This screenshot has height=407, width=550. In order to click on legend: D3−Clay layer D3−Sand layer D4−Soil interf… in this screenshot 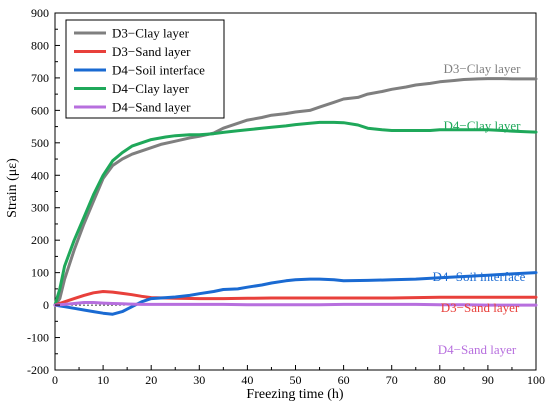, I will do `click(145, 69)`.